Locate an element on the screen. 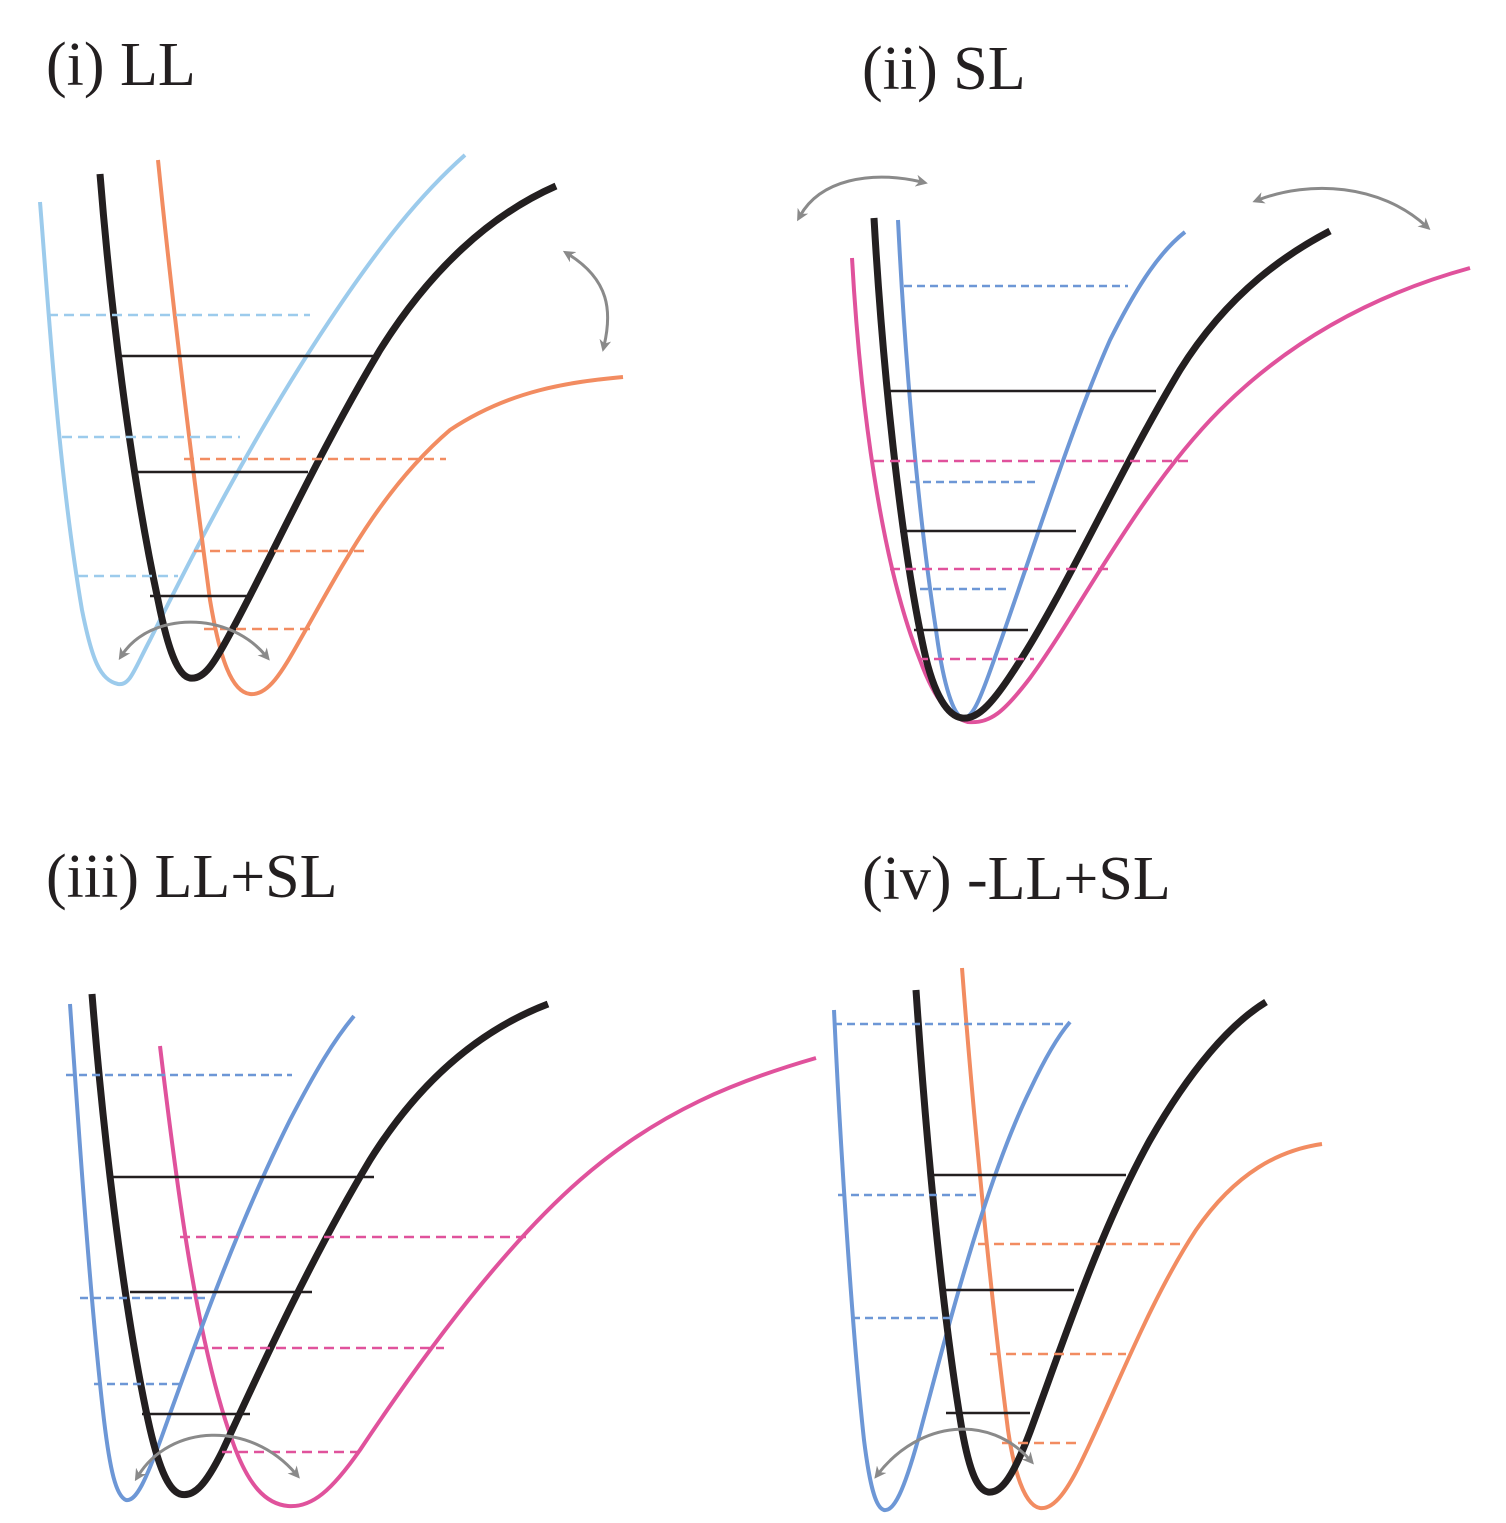 Image resolution: width=1506 pixels, height=1523 pixels. panel-i is located at coordinates (331, 425).